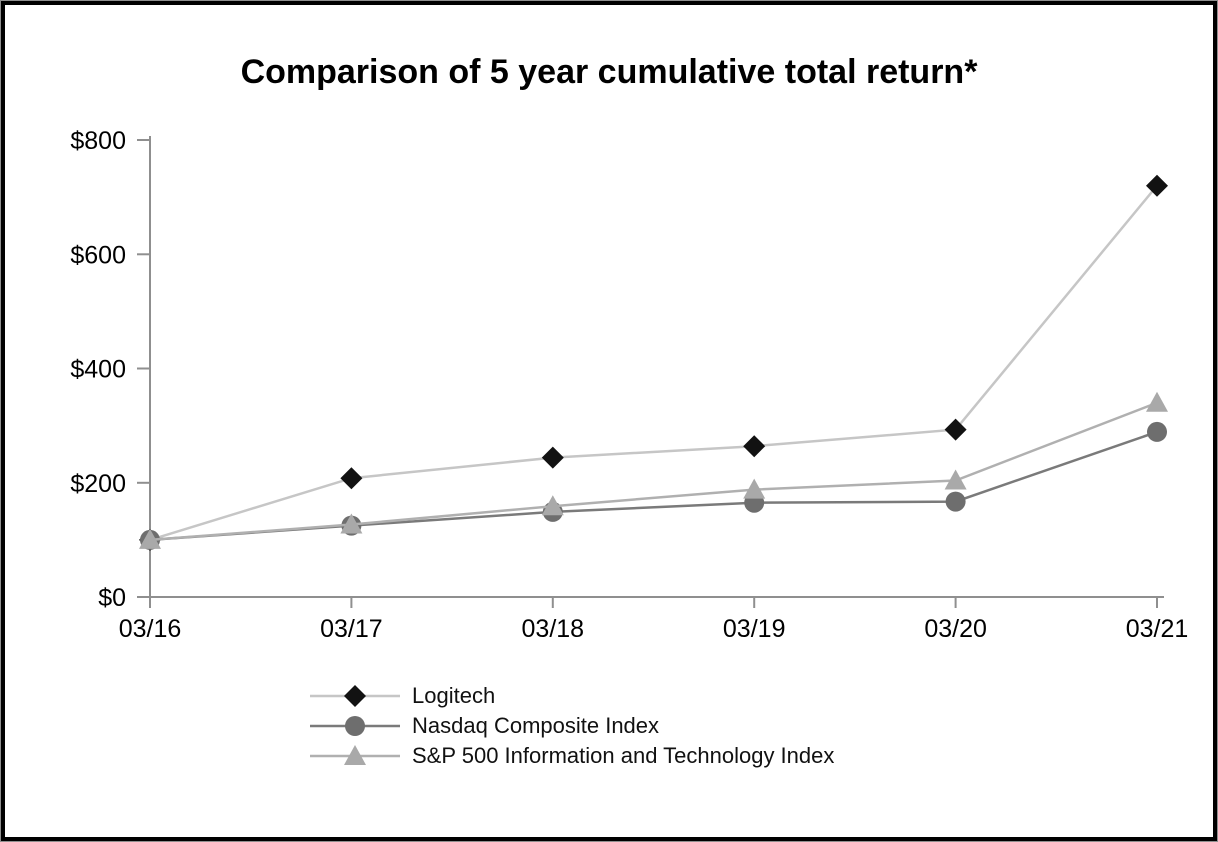 This screenshot has width=1218, height=842. What do you see at coordinates (351, 629) in the screenshot?
I see `x-axis-tick-label: 03/17` at bounding box center [351, 629].